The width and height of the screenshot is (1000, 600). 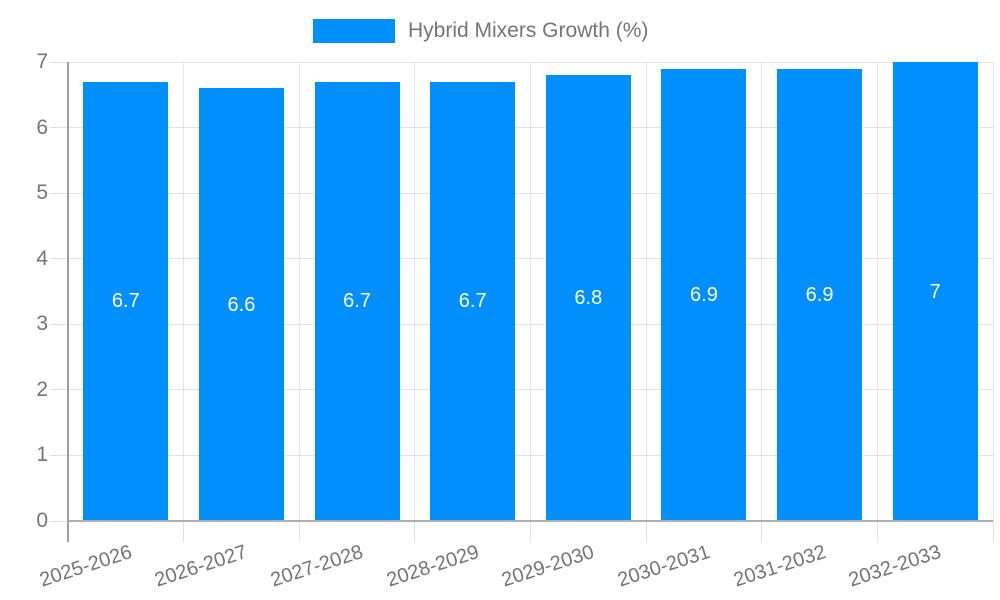 What do you see at coordinates (432, 566) in the screenshot?
I see `x-axis-category-label: 2028-2029` at bounding box center [432, 566].